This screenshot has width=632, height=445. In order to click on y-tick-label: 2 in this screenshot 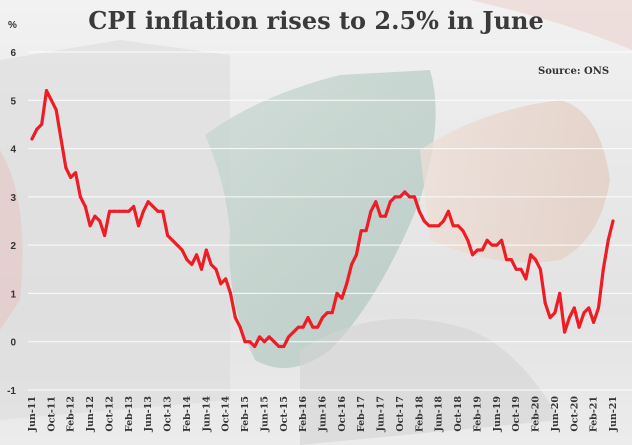, I will do `click(13, 246)`.